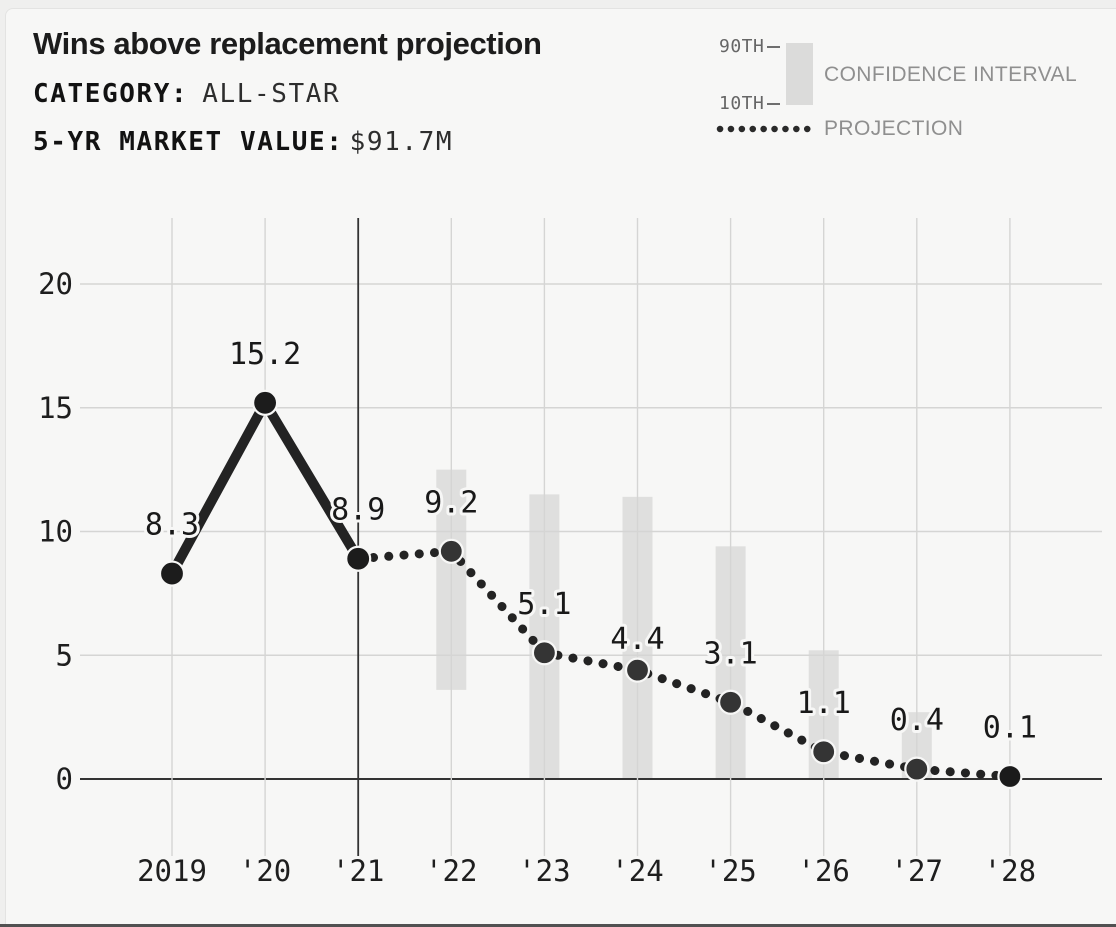  Describe the element at coordinates (730, 871) in the screenshot. I see `x-tick-25: '25` at that location.